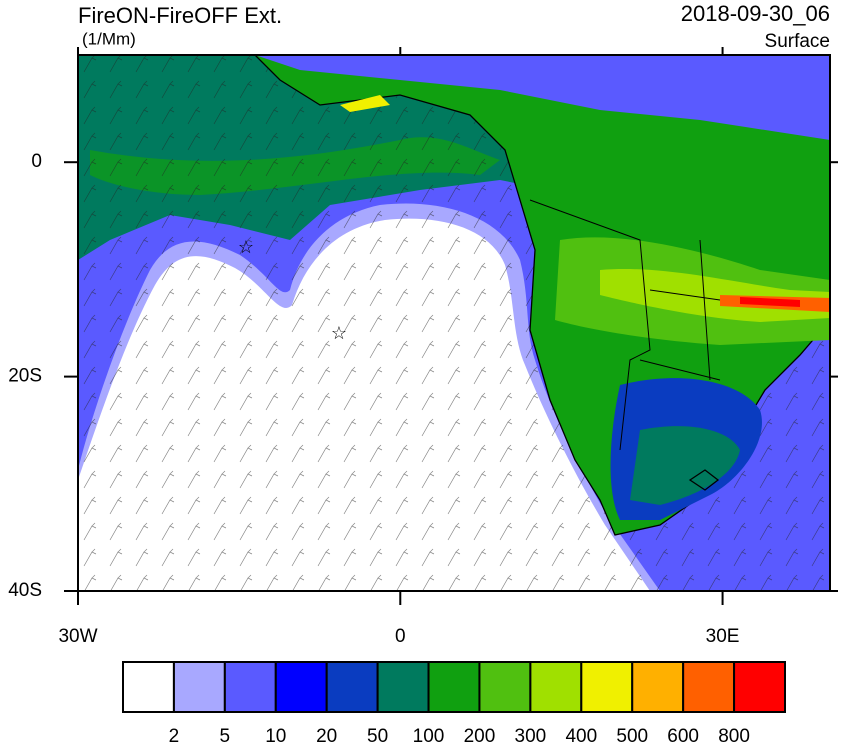 The height and width of the screenshot is (747, 850). I want to click on lon-tick-label: 30E, so click(723, 636).